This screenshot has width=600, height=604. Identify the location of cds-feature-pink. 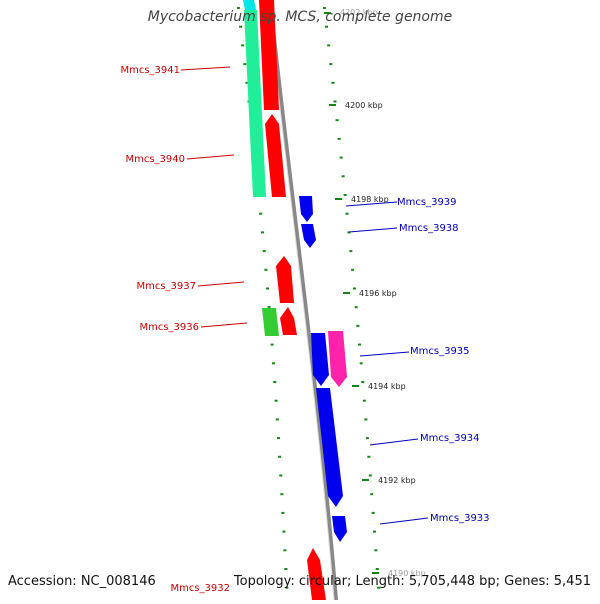
(337, 359).